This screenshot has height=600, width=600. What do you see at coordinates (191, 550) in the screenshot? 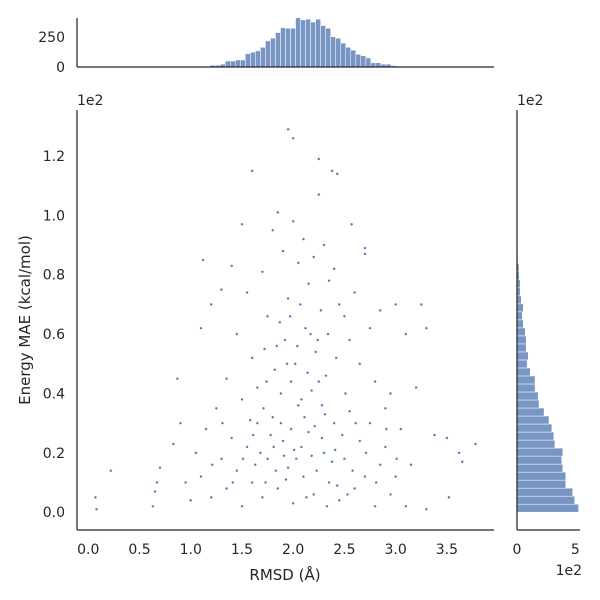
I see `x-tick-label: 1.0` at bounding box center [191, 550].